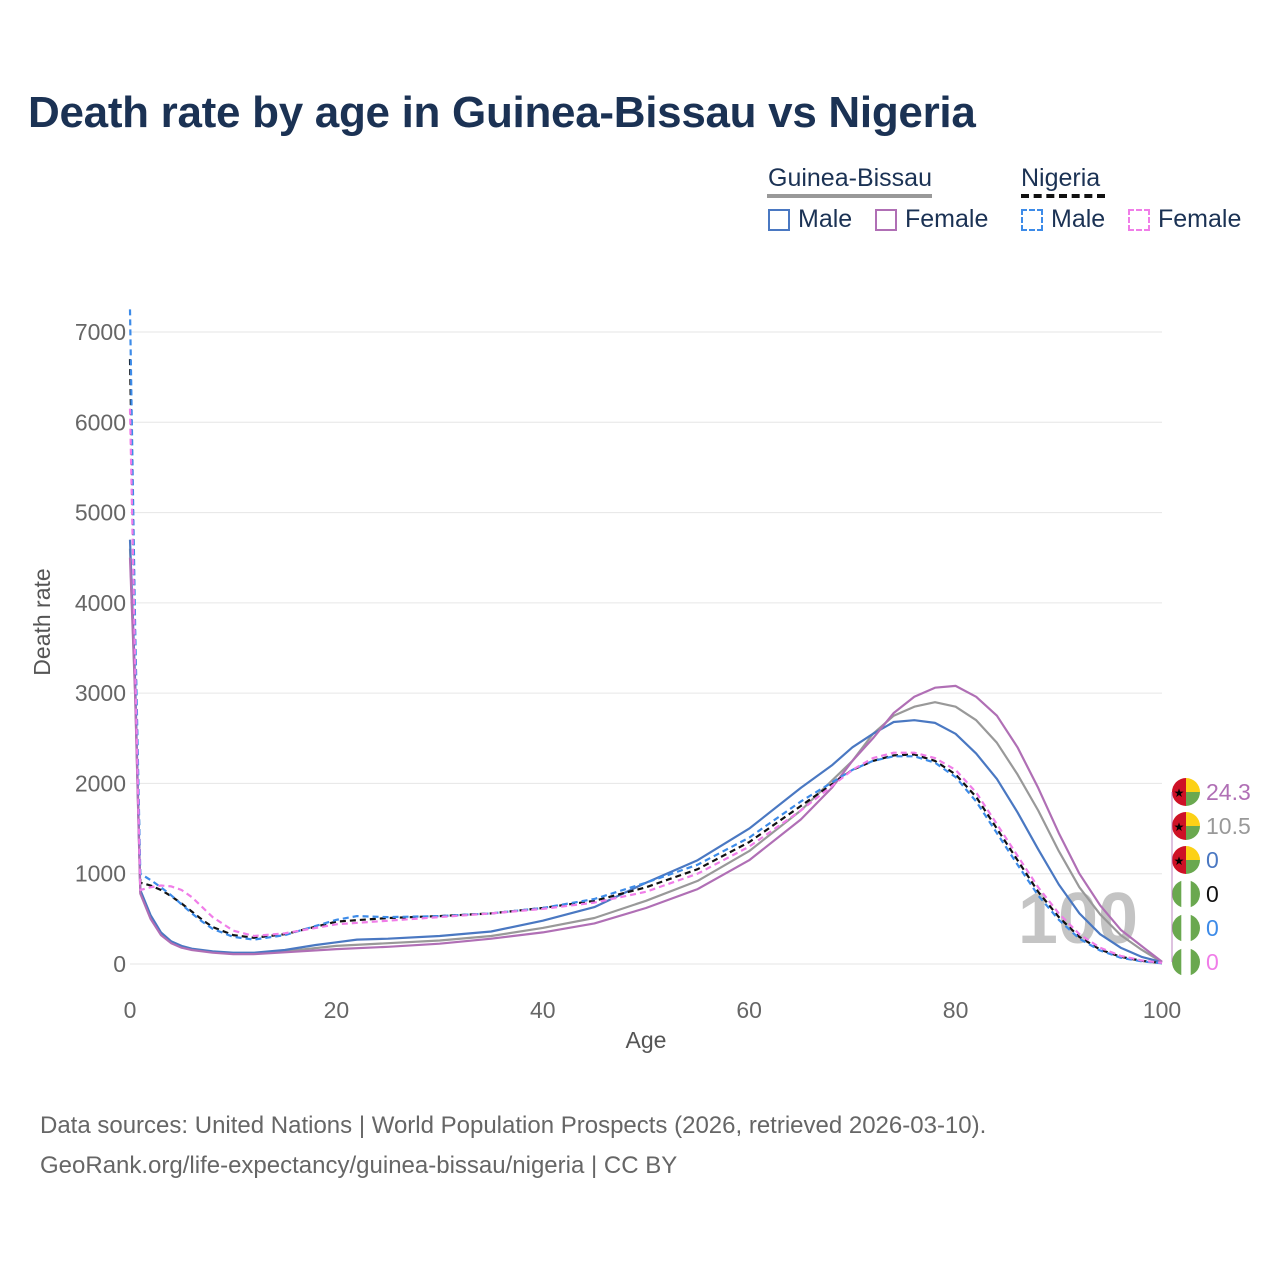 This screenshot has height=1280, width=1280. Describe the element at coordinates (1139, 219) in the screenshot. I see `legend-swatch-ng-female` at that location.